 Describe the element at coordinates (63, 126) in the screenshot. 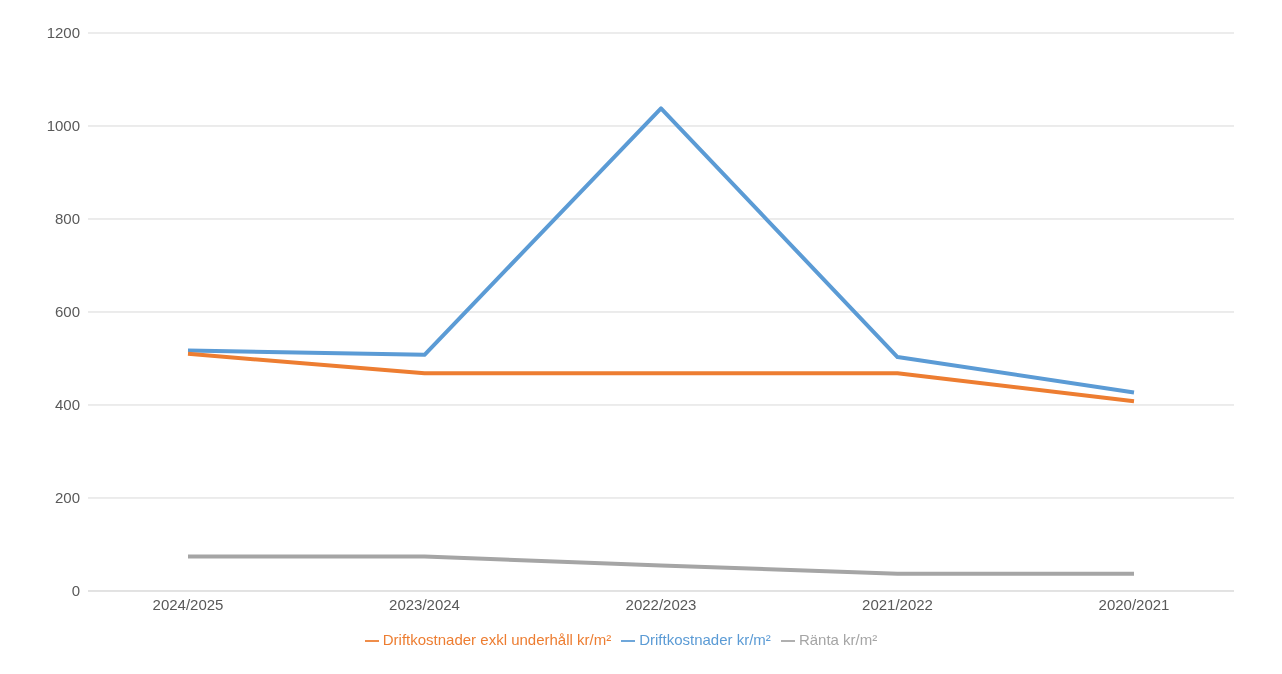

I see `y-tick-label: 1000` at that location.